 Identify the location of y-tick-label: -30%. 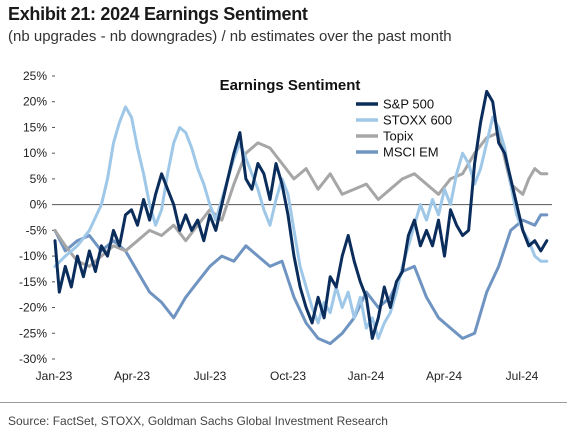
(33, 359).